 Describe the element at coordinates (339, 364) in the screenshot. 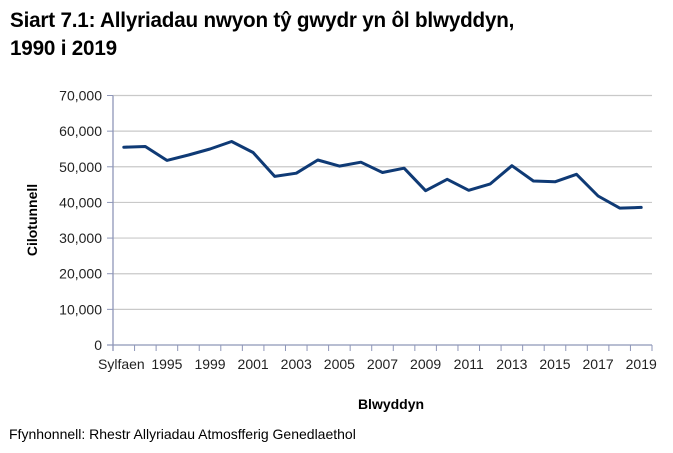

I see `x-tick-label: 2005` at that location.